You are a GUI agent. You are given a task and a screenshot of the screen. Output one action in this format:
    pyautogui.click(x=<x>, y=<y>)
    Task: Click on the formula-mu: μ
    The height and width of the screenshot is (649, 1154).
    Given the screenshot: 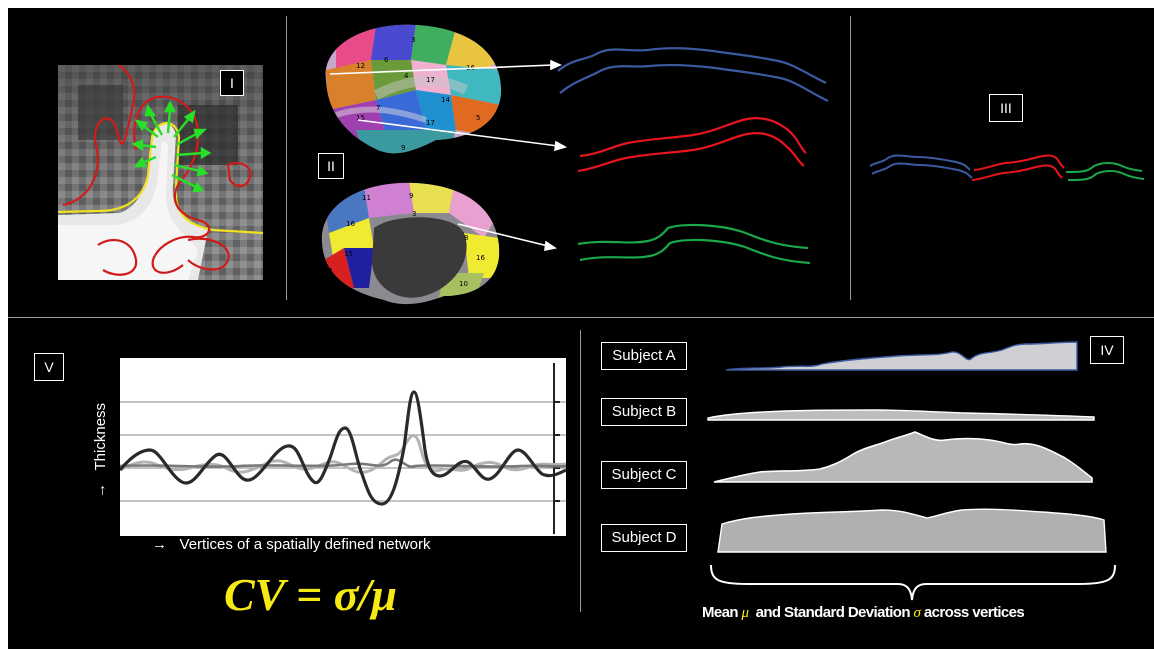 What is the action you would take?
    pyautogui.click(x=384, y=594)
    